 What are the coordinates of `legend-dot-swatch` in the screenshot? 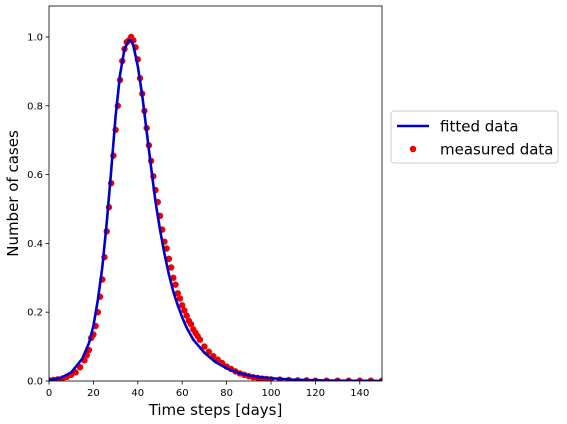 It's located at (413, 149).